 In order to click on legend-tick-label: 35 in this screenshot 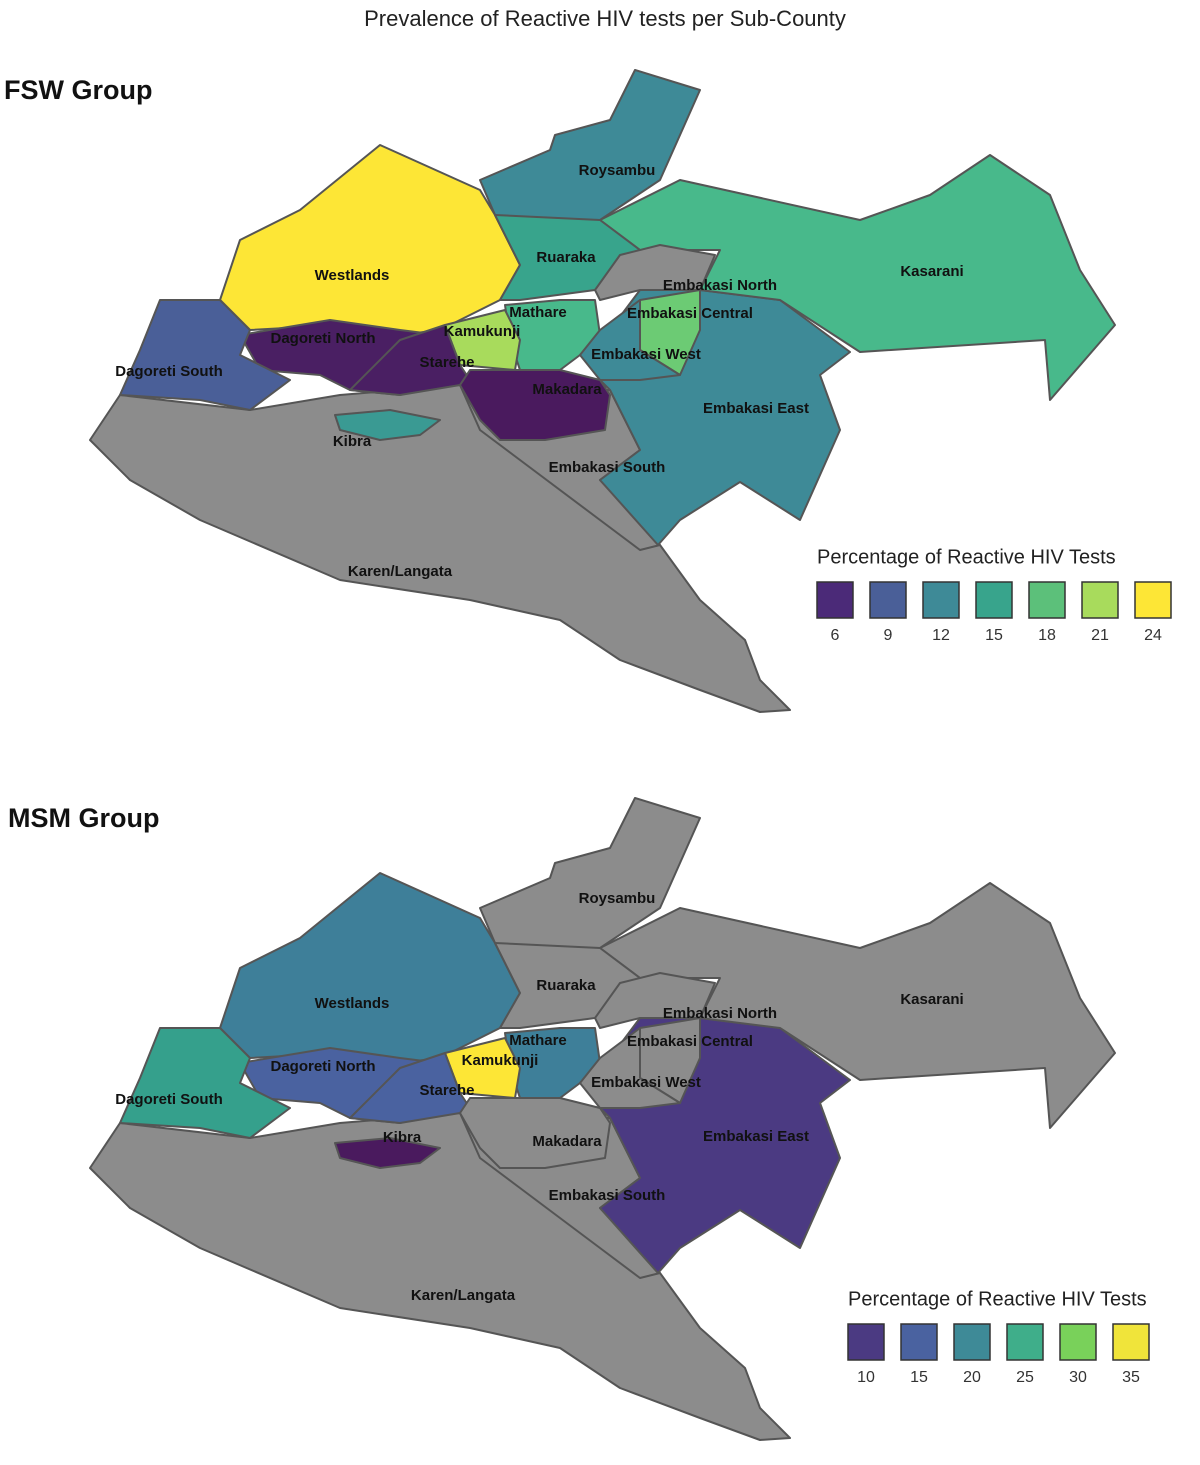, I will do `click(1131, 1377)`.